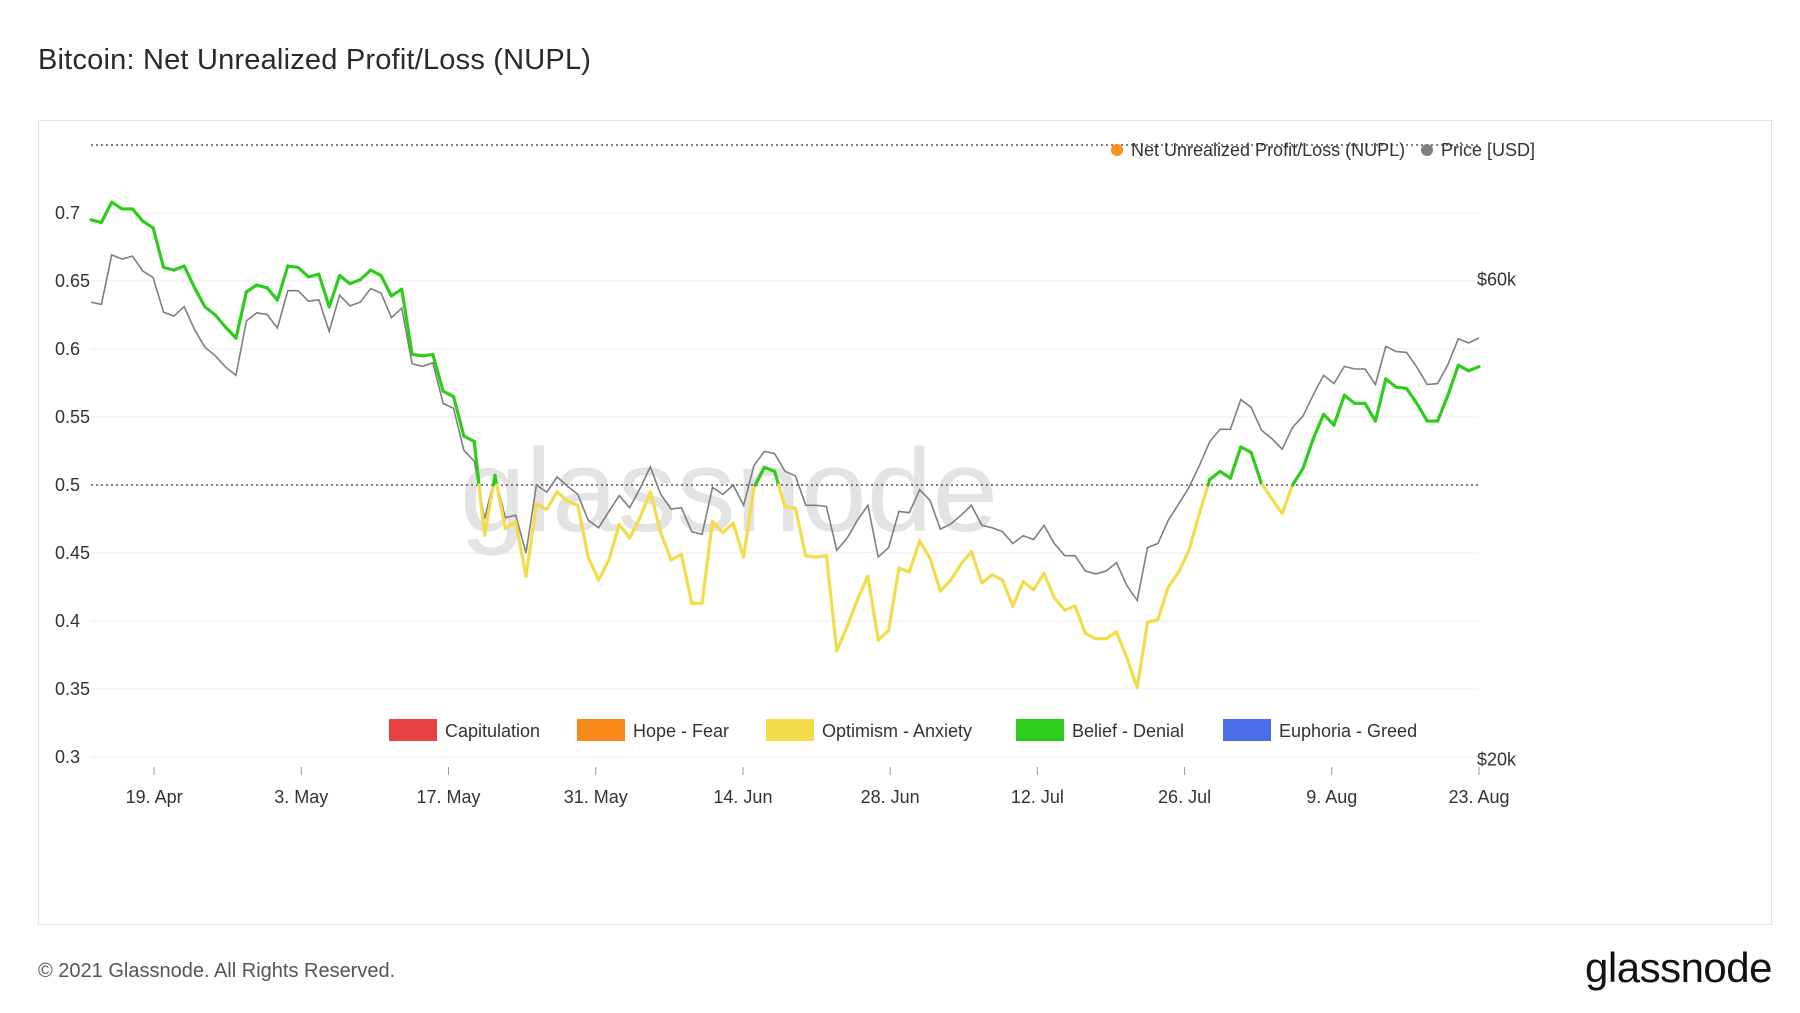 This screenshot has width=1800, height=1013. What do you see at coordinates (72, 553) in the screenshot?
I see `y-tick-label: 0.45` at bounding box center [72, 553].